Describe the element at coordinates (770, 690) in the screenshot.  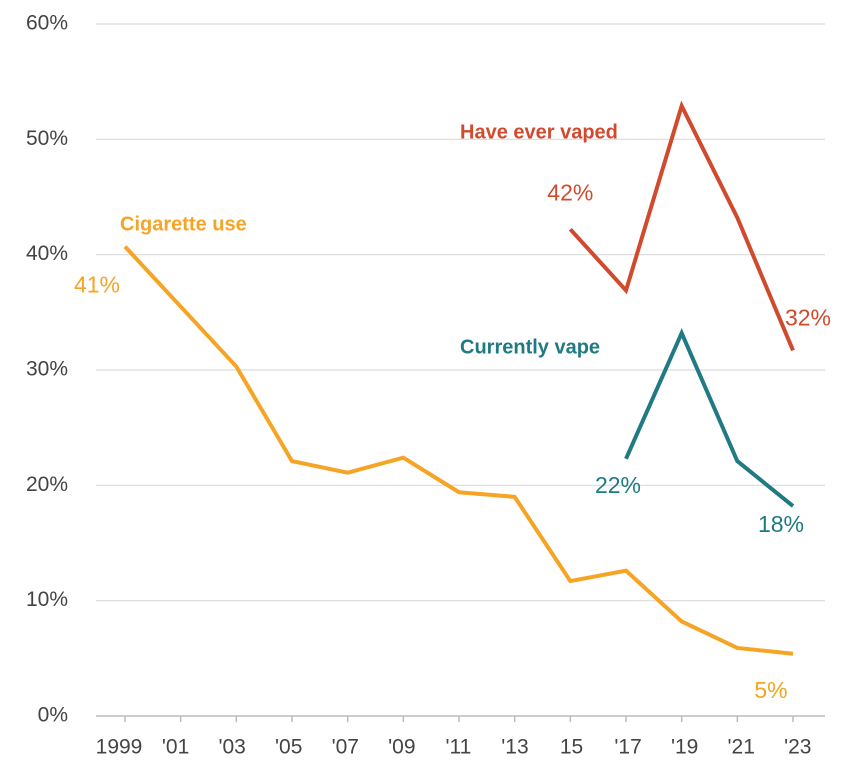
I see `value-label: 5%` at that location.